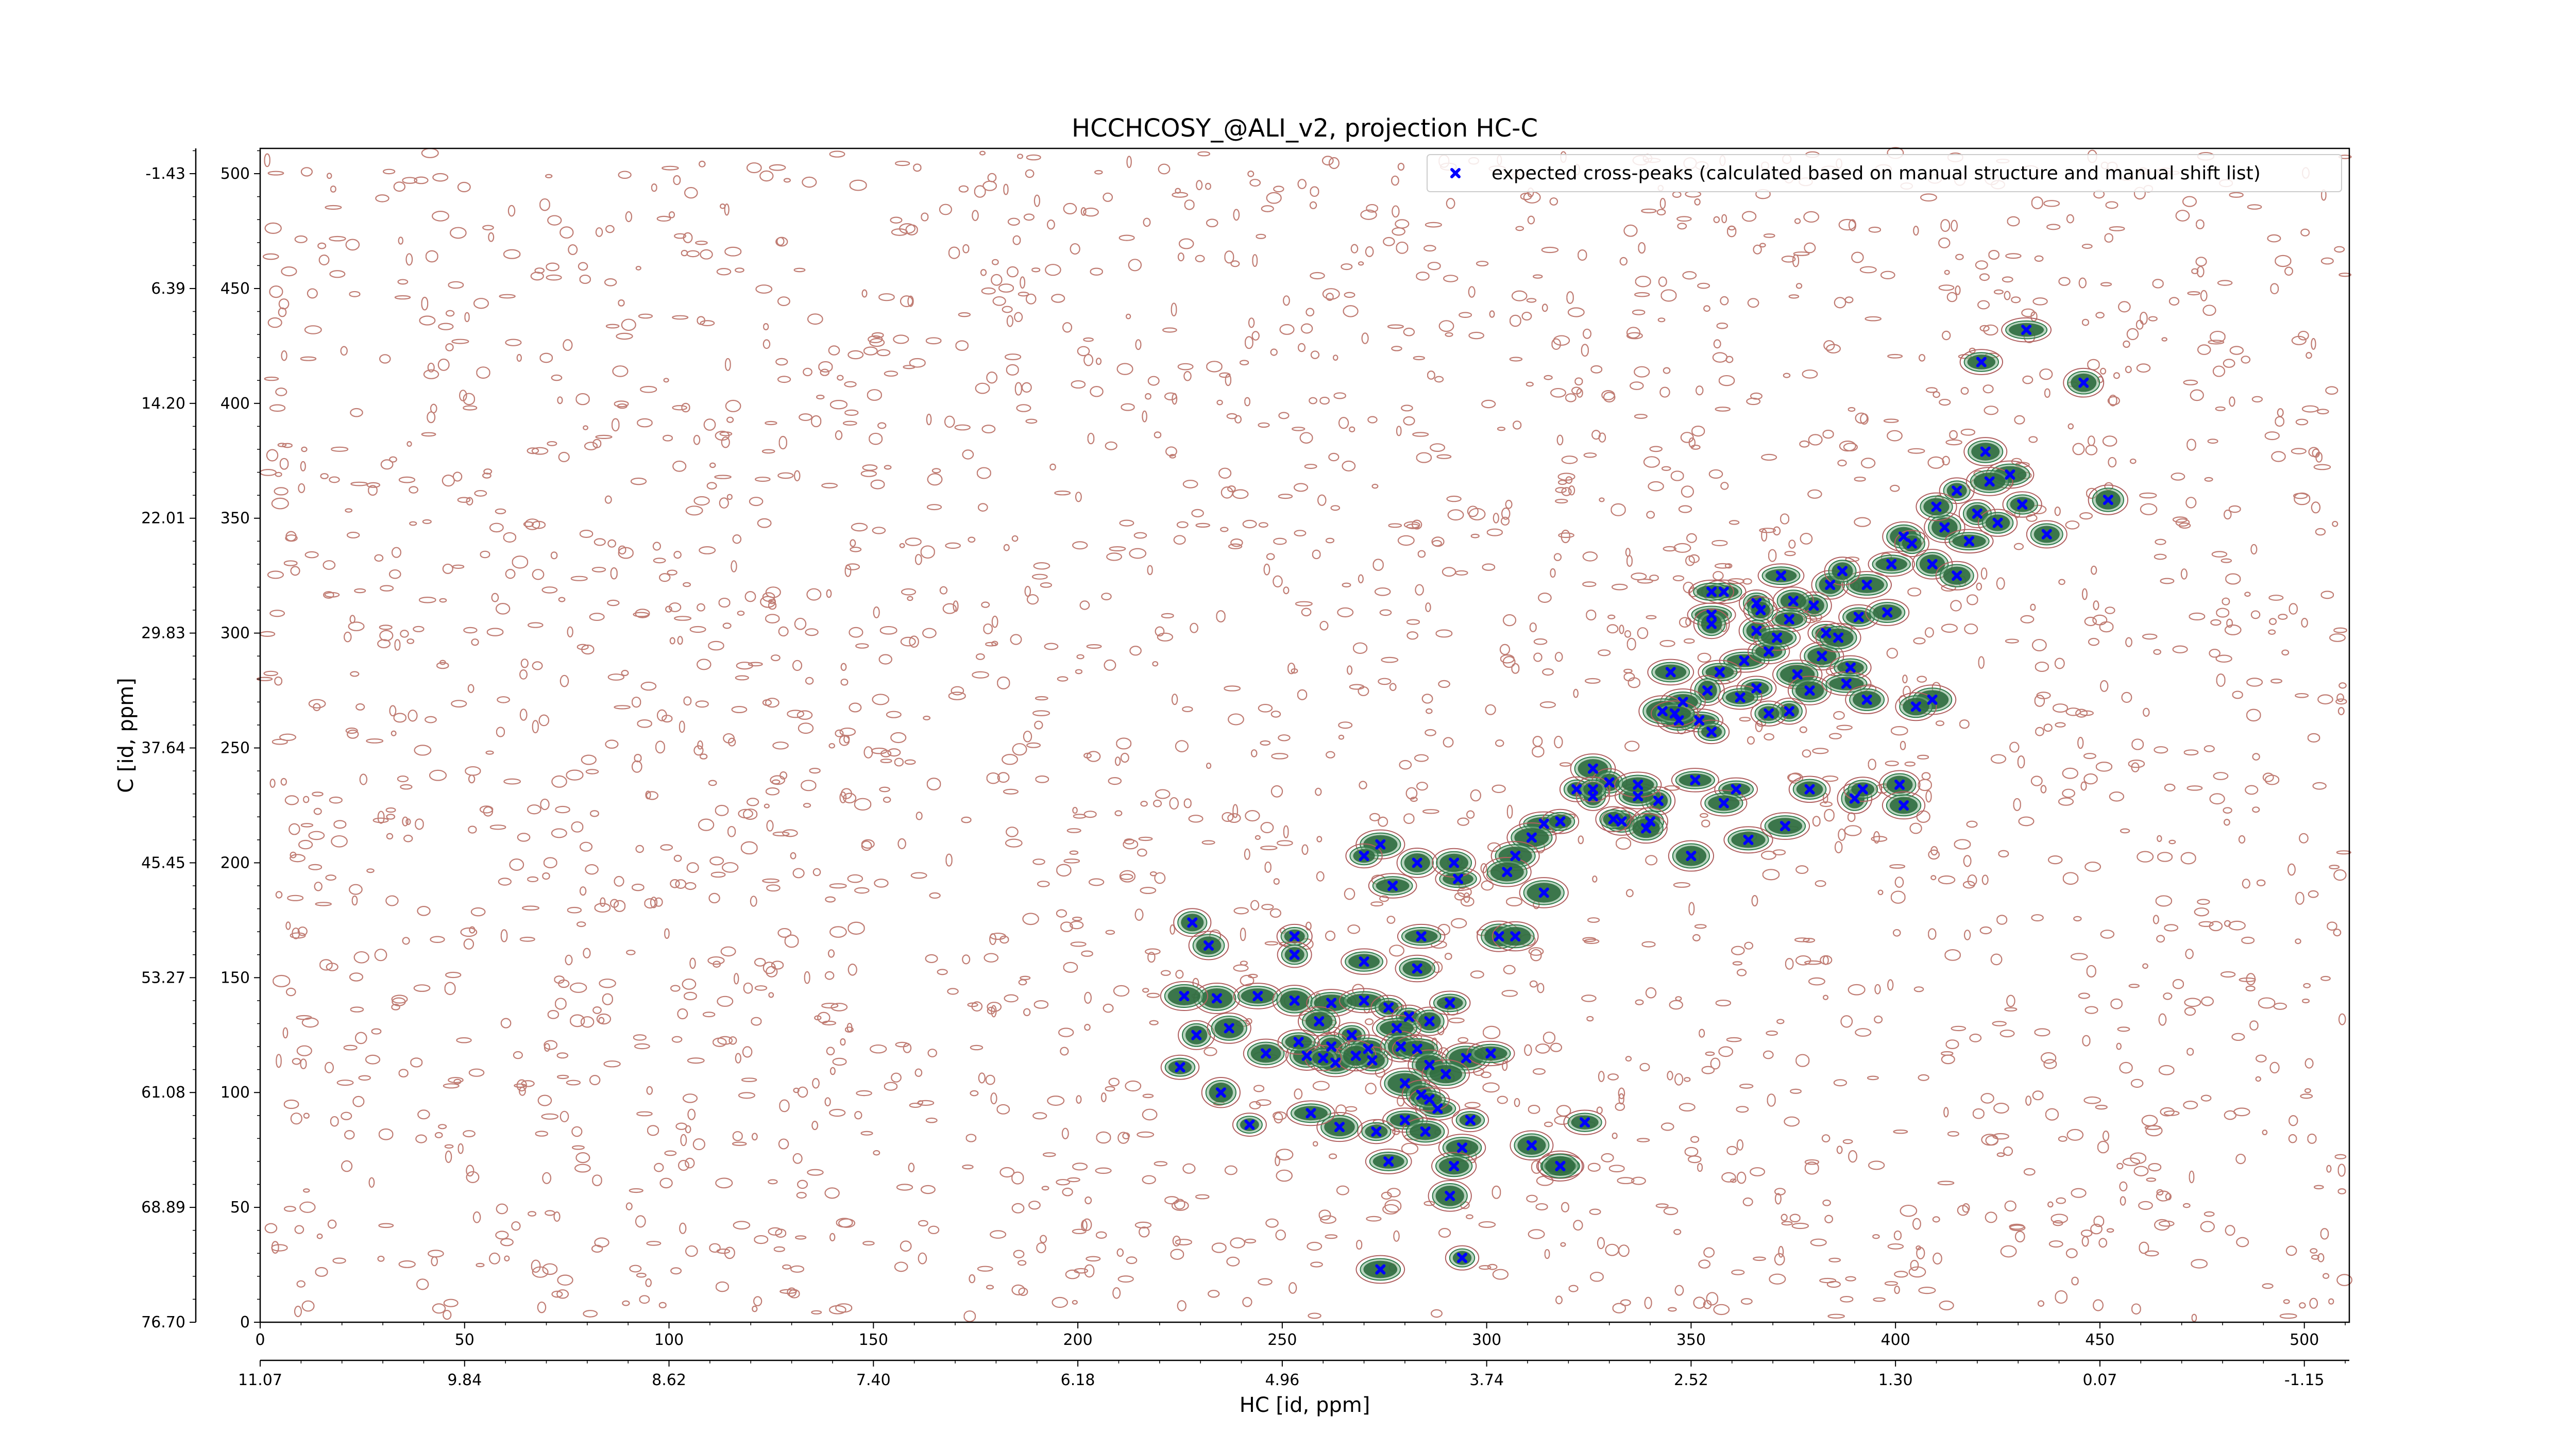  I want to click on x-index-tick-label: 450, so click(2099, 1340).